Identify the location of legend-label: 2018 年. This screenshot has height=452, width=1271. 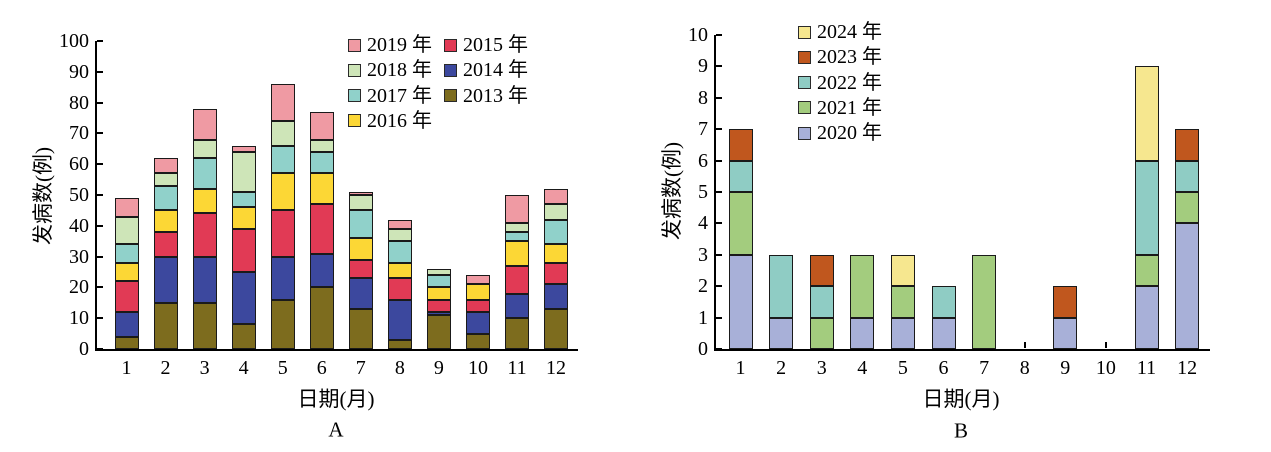
(399, 70).